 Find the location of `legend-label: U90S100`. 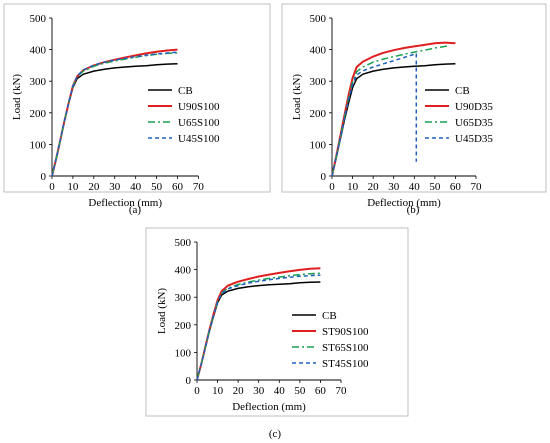

legend-label: U90S100 is located at coordinates (199, 107).